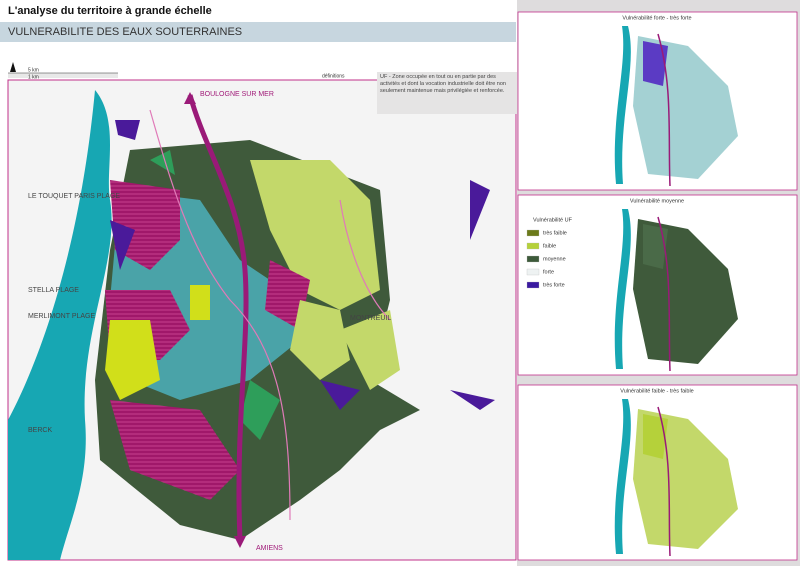  I want to click on place: MONTREUIL, so click(370, 318).